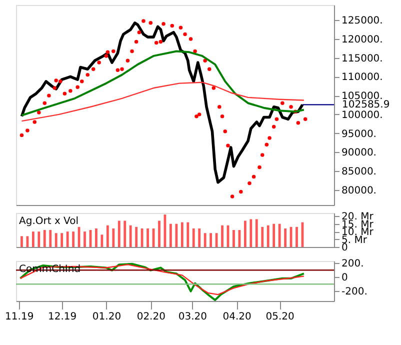 The image size is (401, 345). I want to click on x-tick-label: 03.20, so click(193, 317).